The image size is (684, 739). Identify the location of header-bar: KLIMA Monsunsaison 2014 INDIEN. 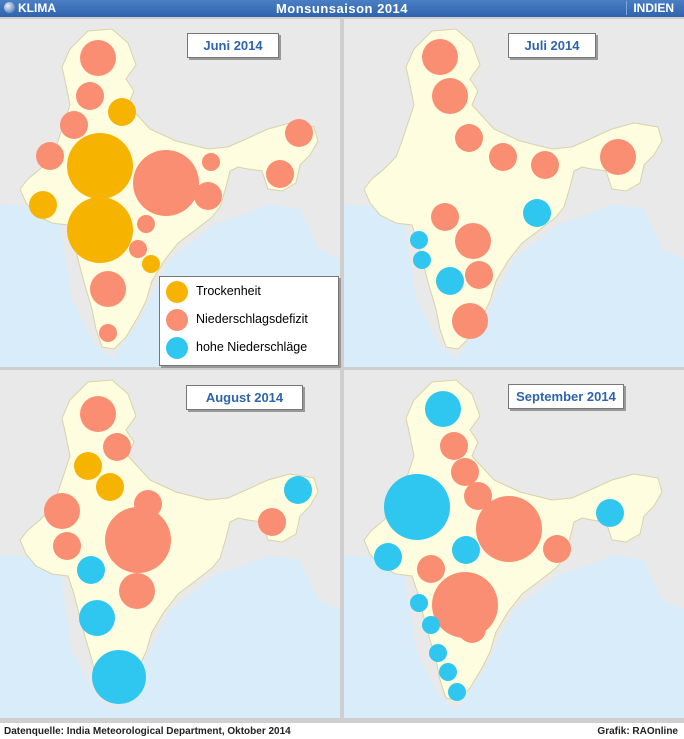
(342, 8).